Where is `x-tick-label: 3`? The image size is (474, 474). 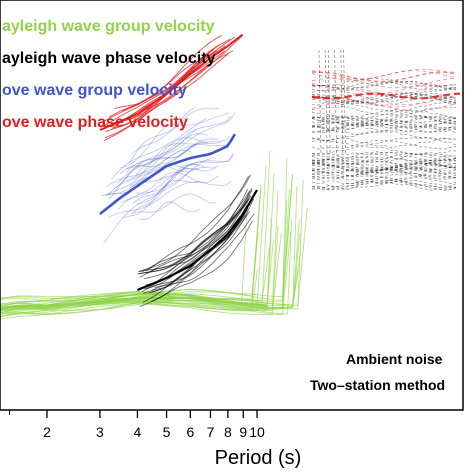 x-tick-label: 3 is located at coordinates (100, 432).